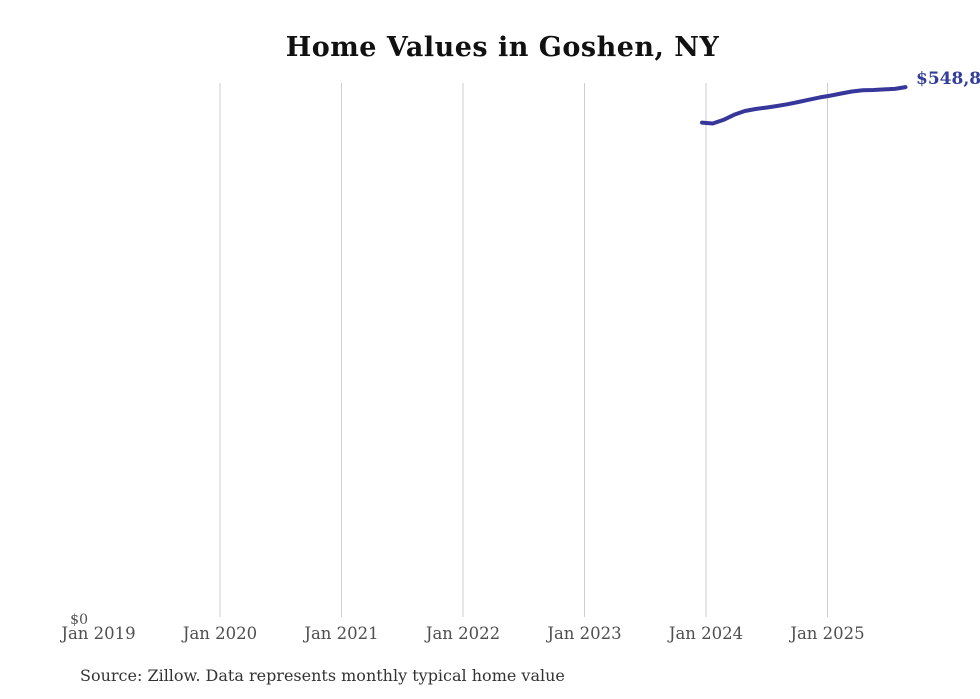 Image resolution: width=980 pixels, height=699 pixels. Describe the element at coordinates (706, 633) in the screenshot. I see `x-tick-label: Jan 2024` at that location.